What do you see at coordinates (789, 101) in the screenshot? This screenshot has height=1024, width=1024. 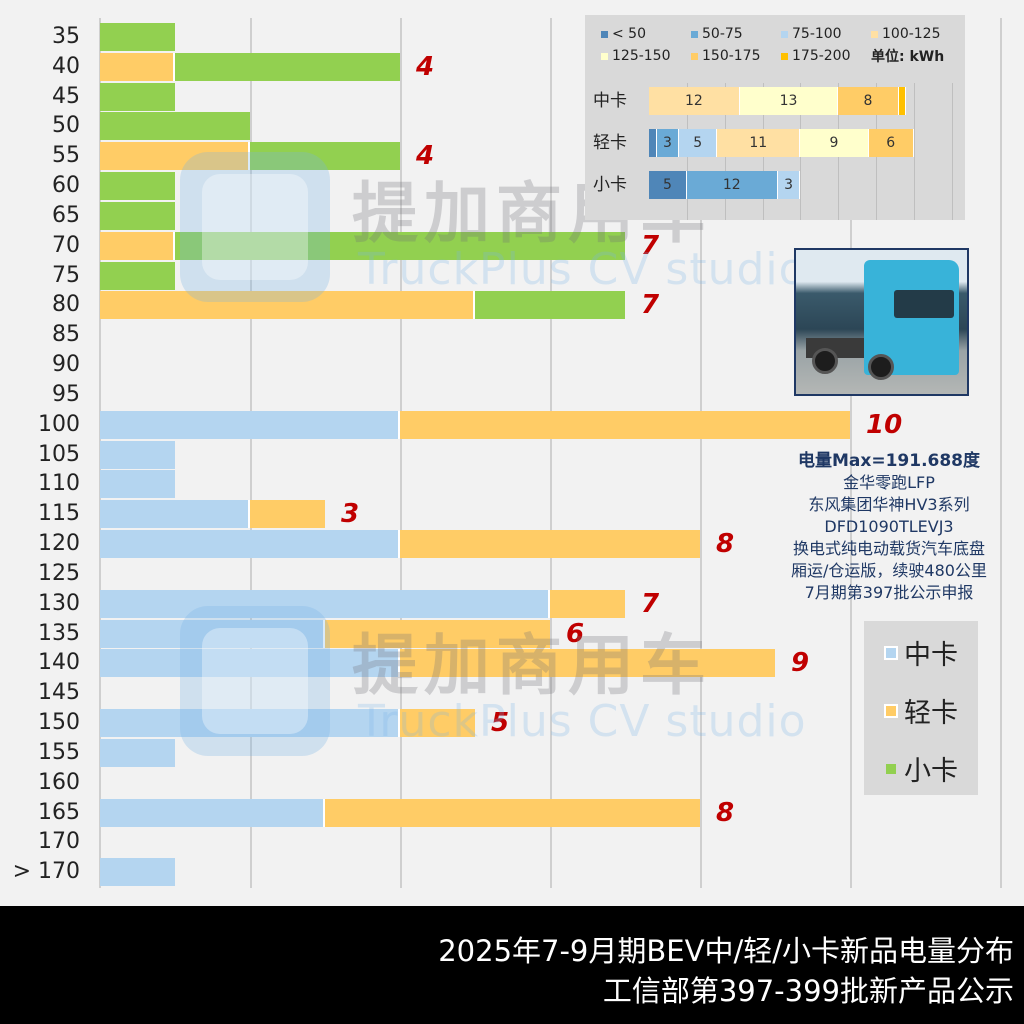 I see `inset-bar-segment: 13` at bounding box center [789, 101].